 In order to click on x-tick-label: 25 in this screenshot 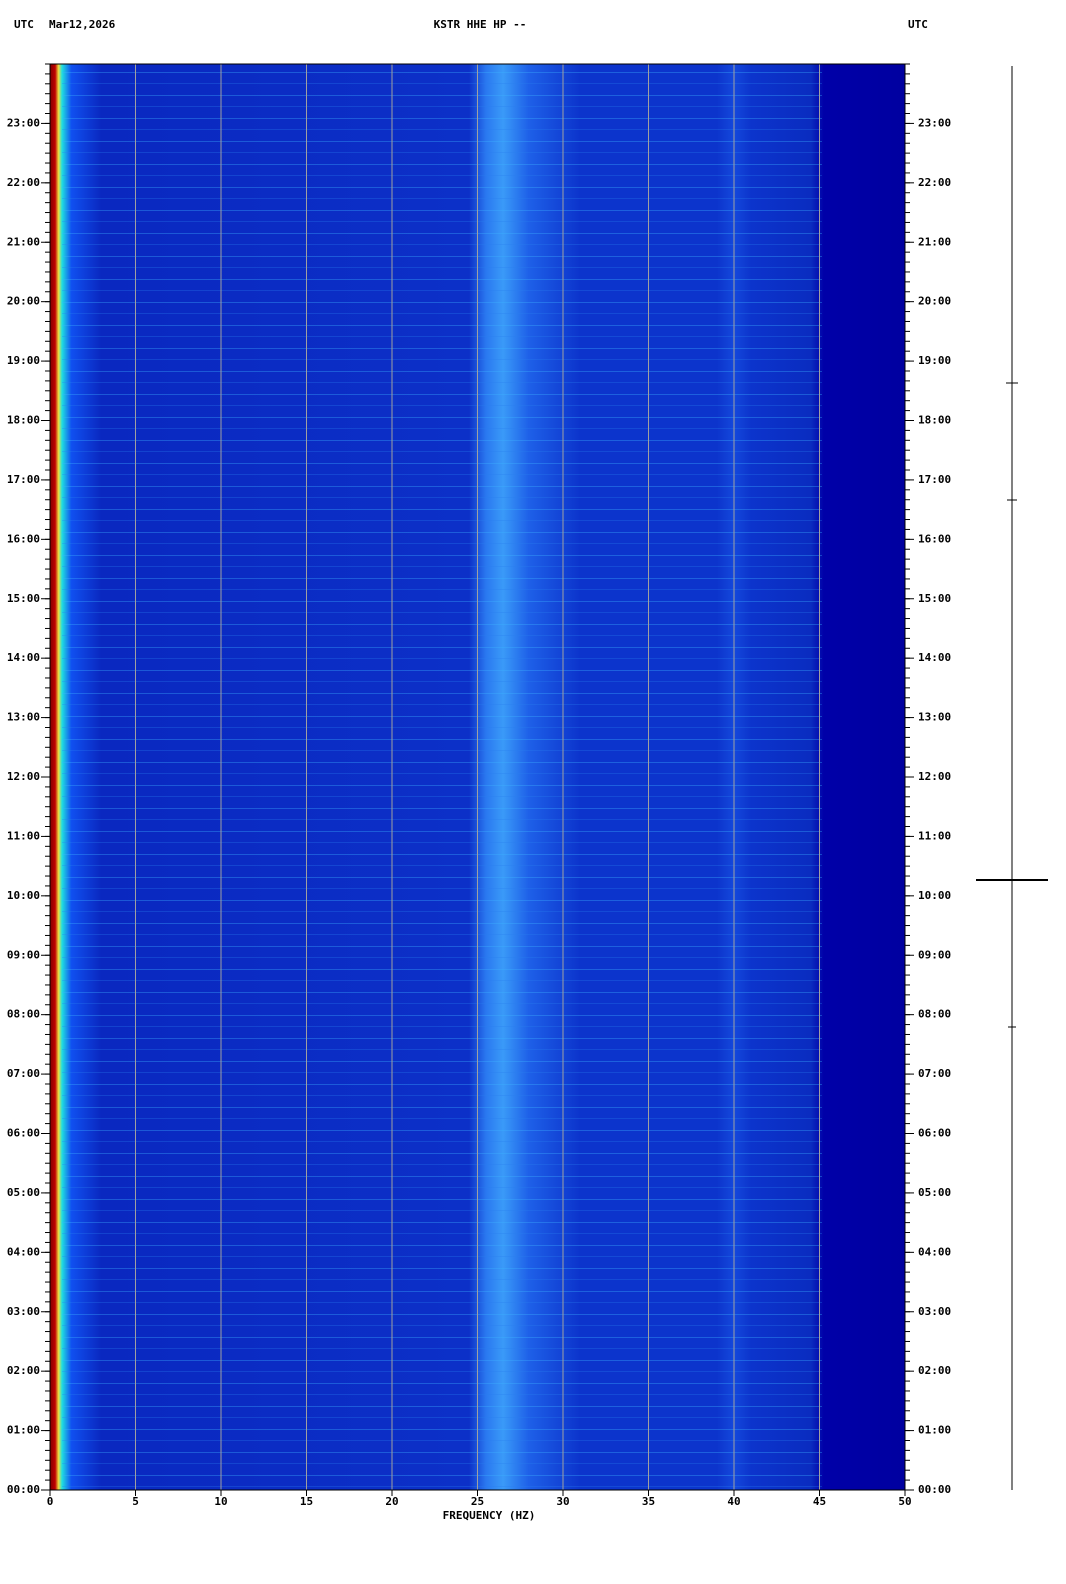, I will do `click(477, 1501)`.